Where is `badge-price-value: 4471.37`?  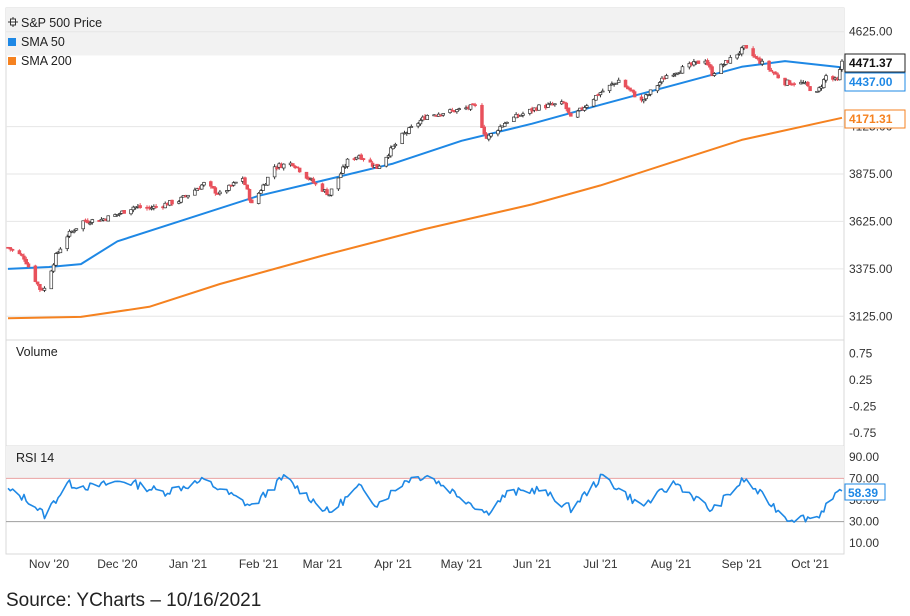
badge-price-value: 4471.37 is located at coordinates (871, 63).